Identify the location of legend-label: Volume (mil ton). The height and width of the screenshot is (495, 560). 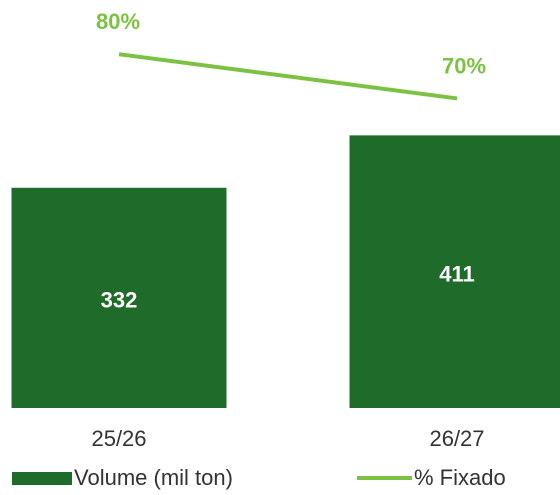
(153, 477).